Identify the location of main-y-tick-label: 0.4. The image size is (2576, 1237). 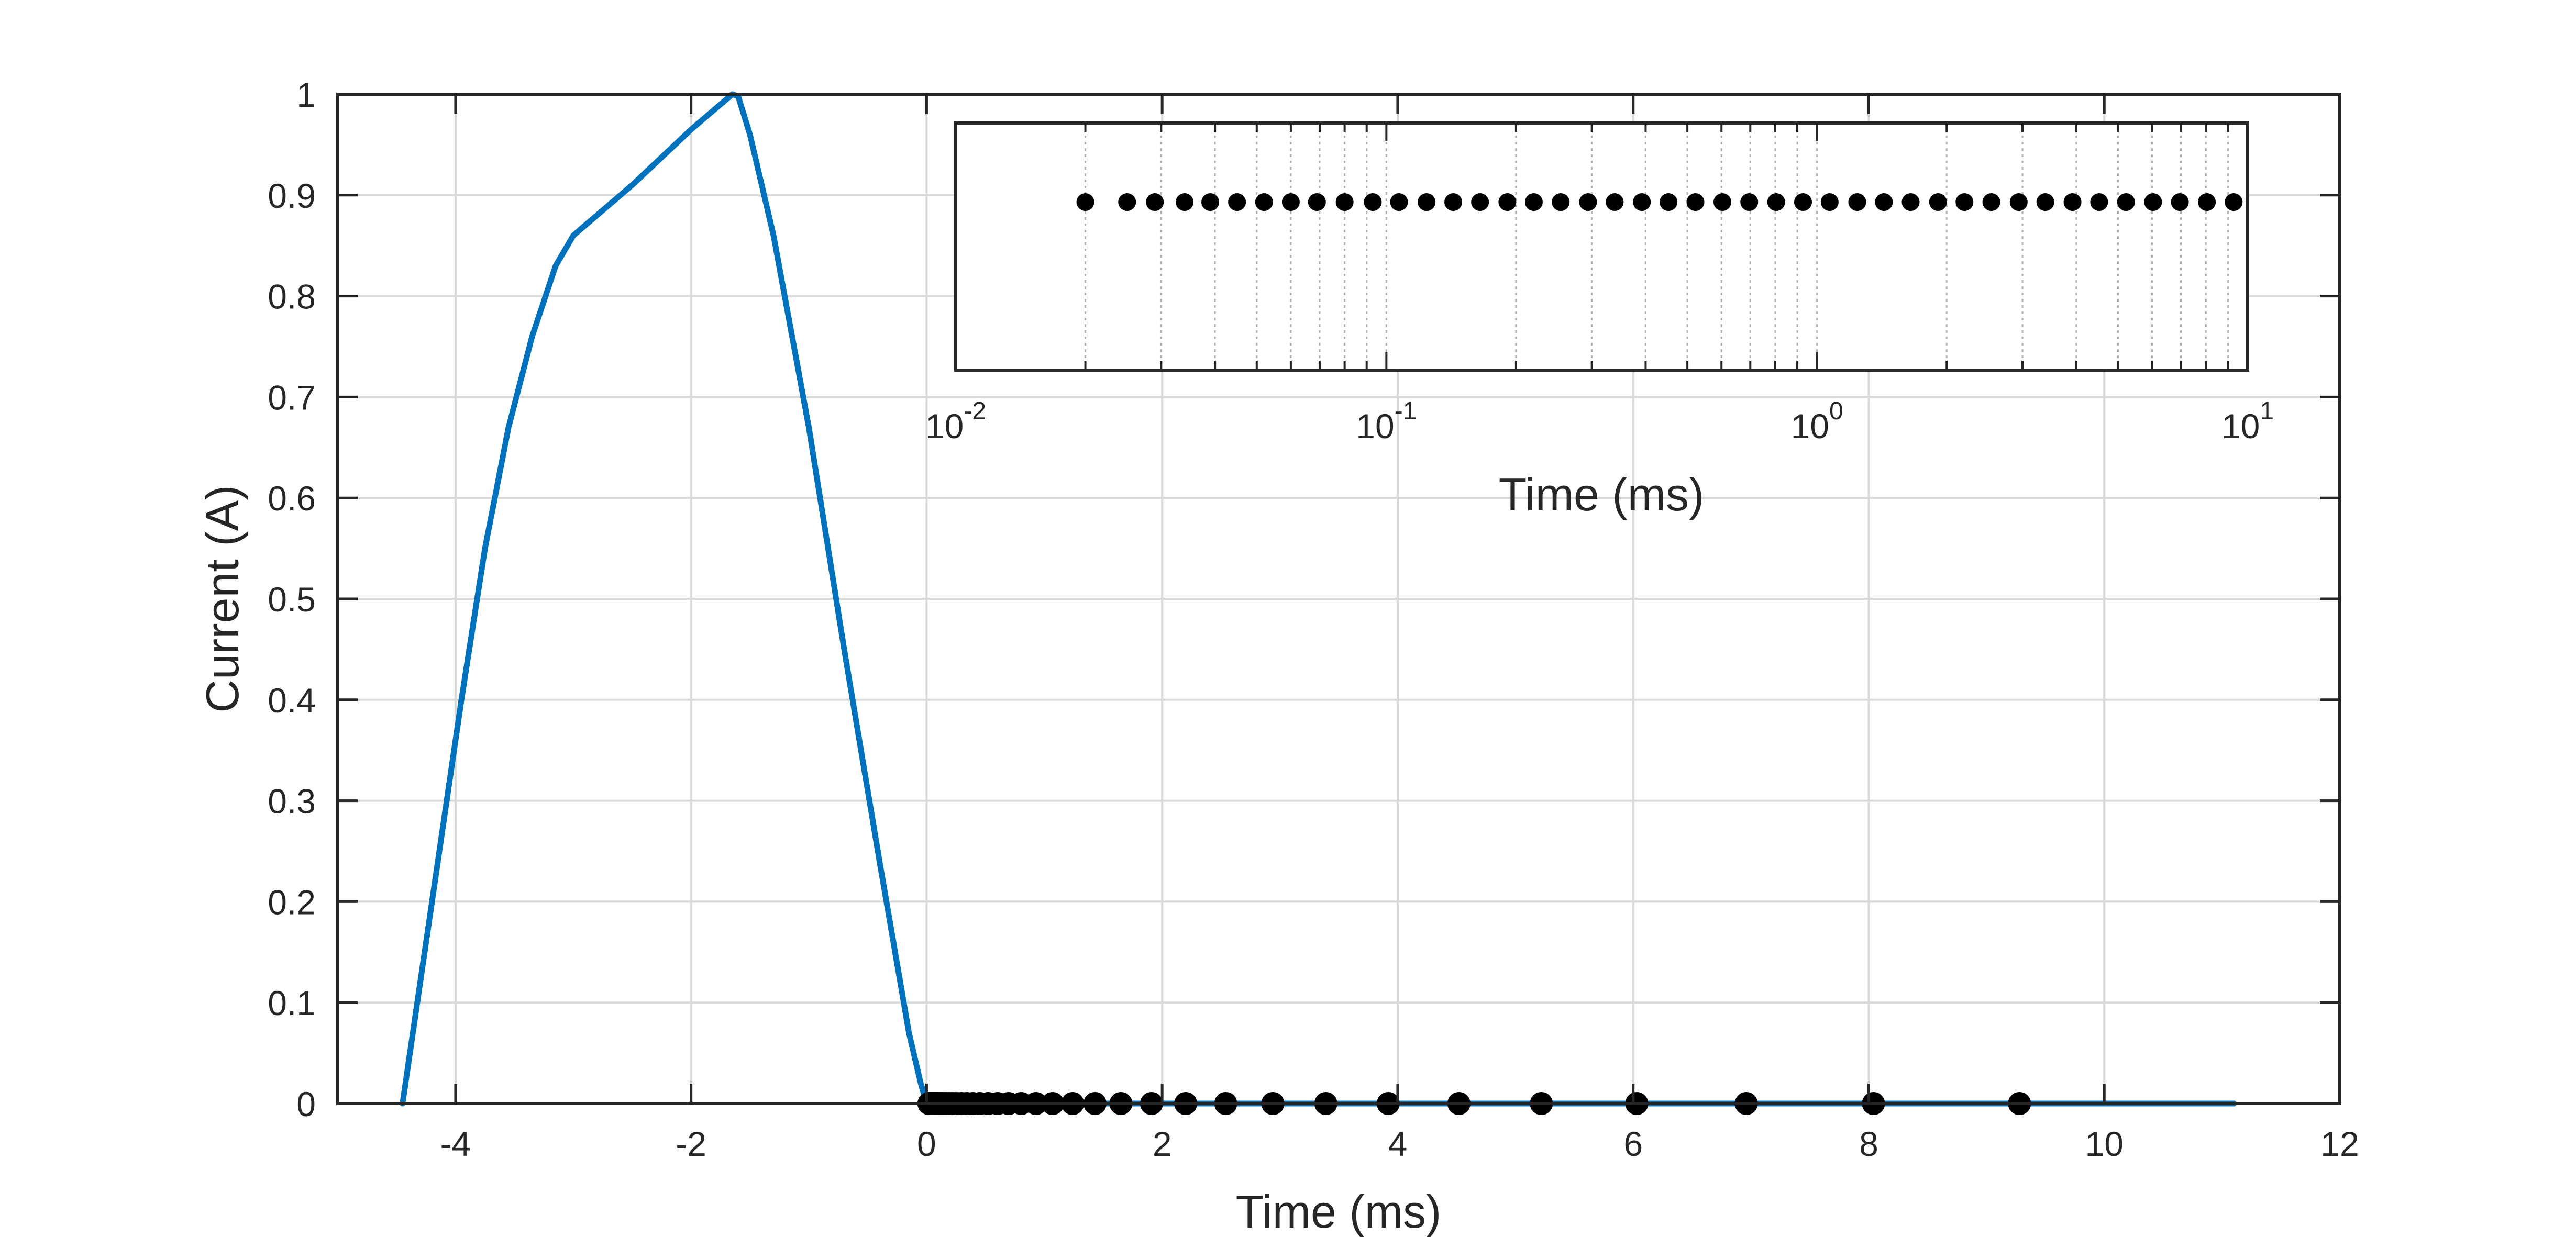
(292, 700).